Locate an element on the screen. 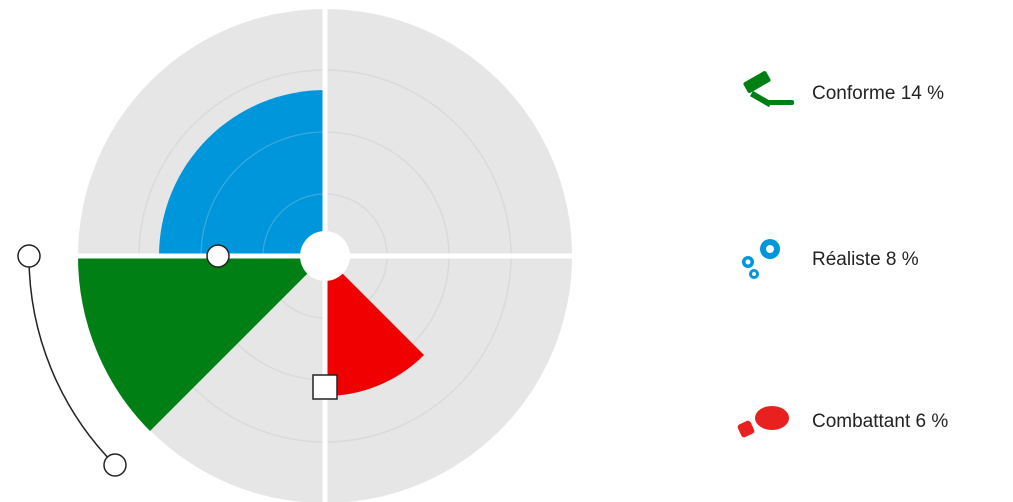 The image size is (1013, 502). ring-arc is located at coordinates (263, 194).